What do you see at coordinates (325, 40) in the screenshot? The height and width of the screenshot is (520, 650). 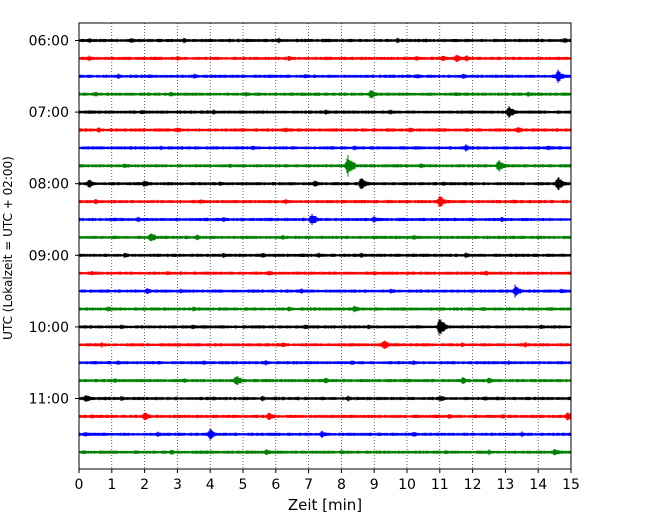 I see `trace-06:00` at bounding box center [325, 40].